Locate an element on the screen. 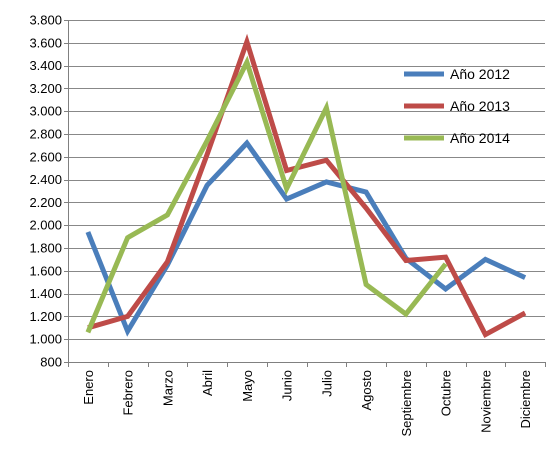 This screenshot has width=548, height=452. y-tick-label: 1.000 is located at coordinates (45, 339).